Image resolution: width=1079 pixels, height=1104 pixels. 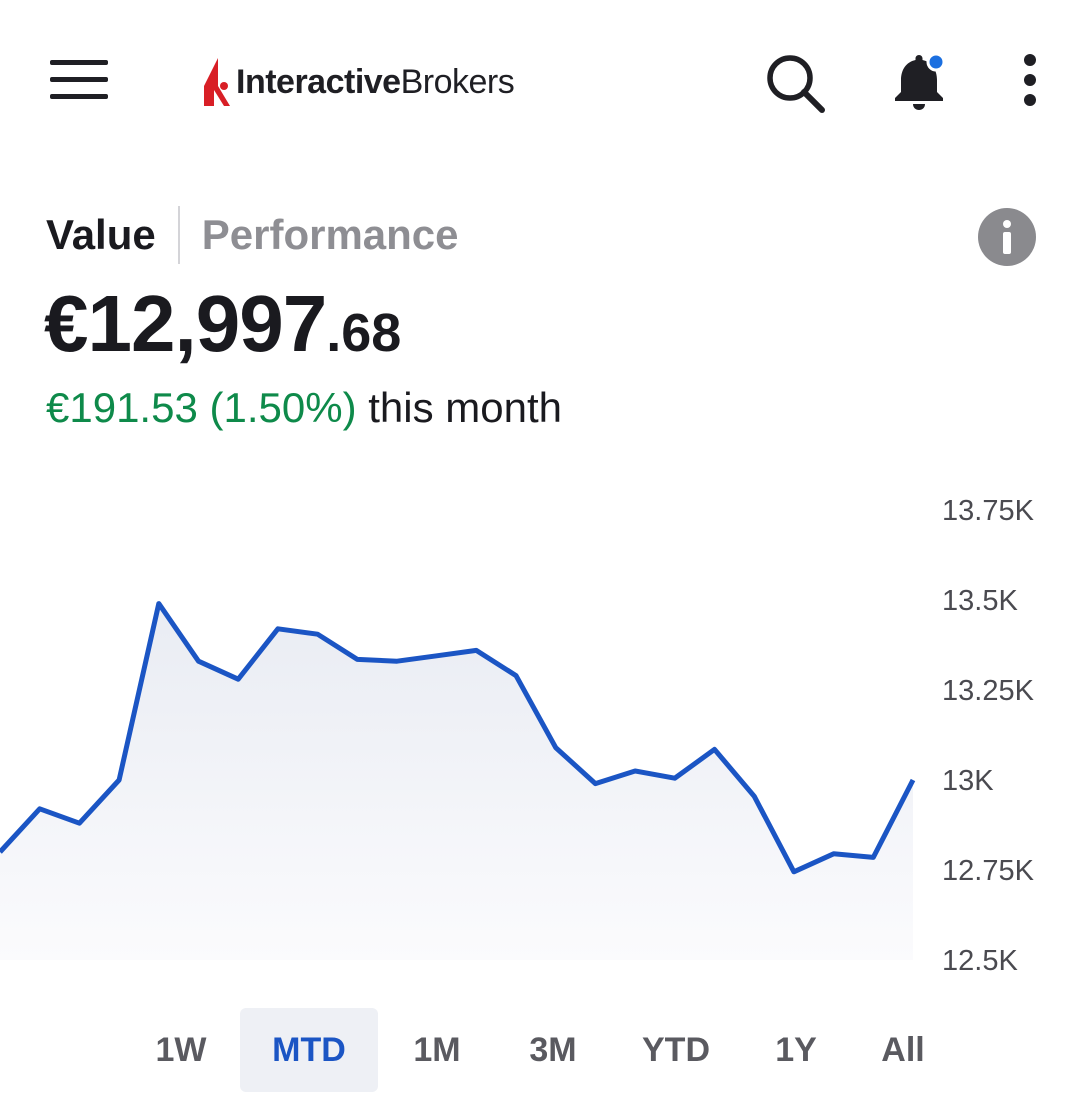 I want to click on range-1w-button: 1W, so click(x=181, y=1049).